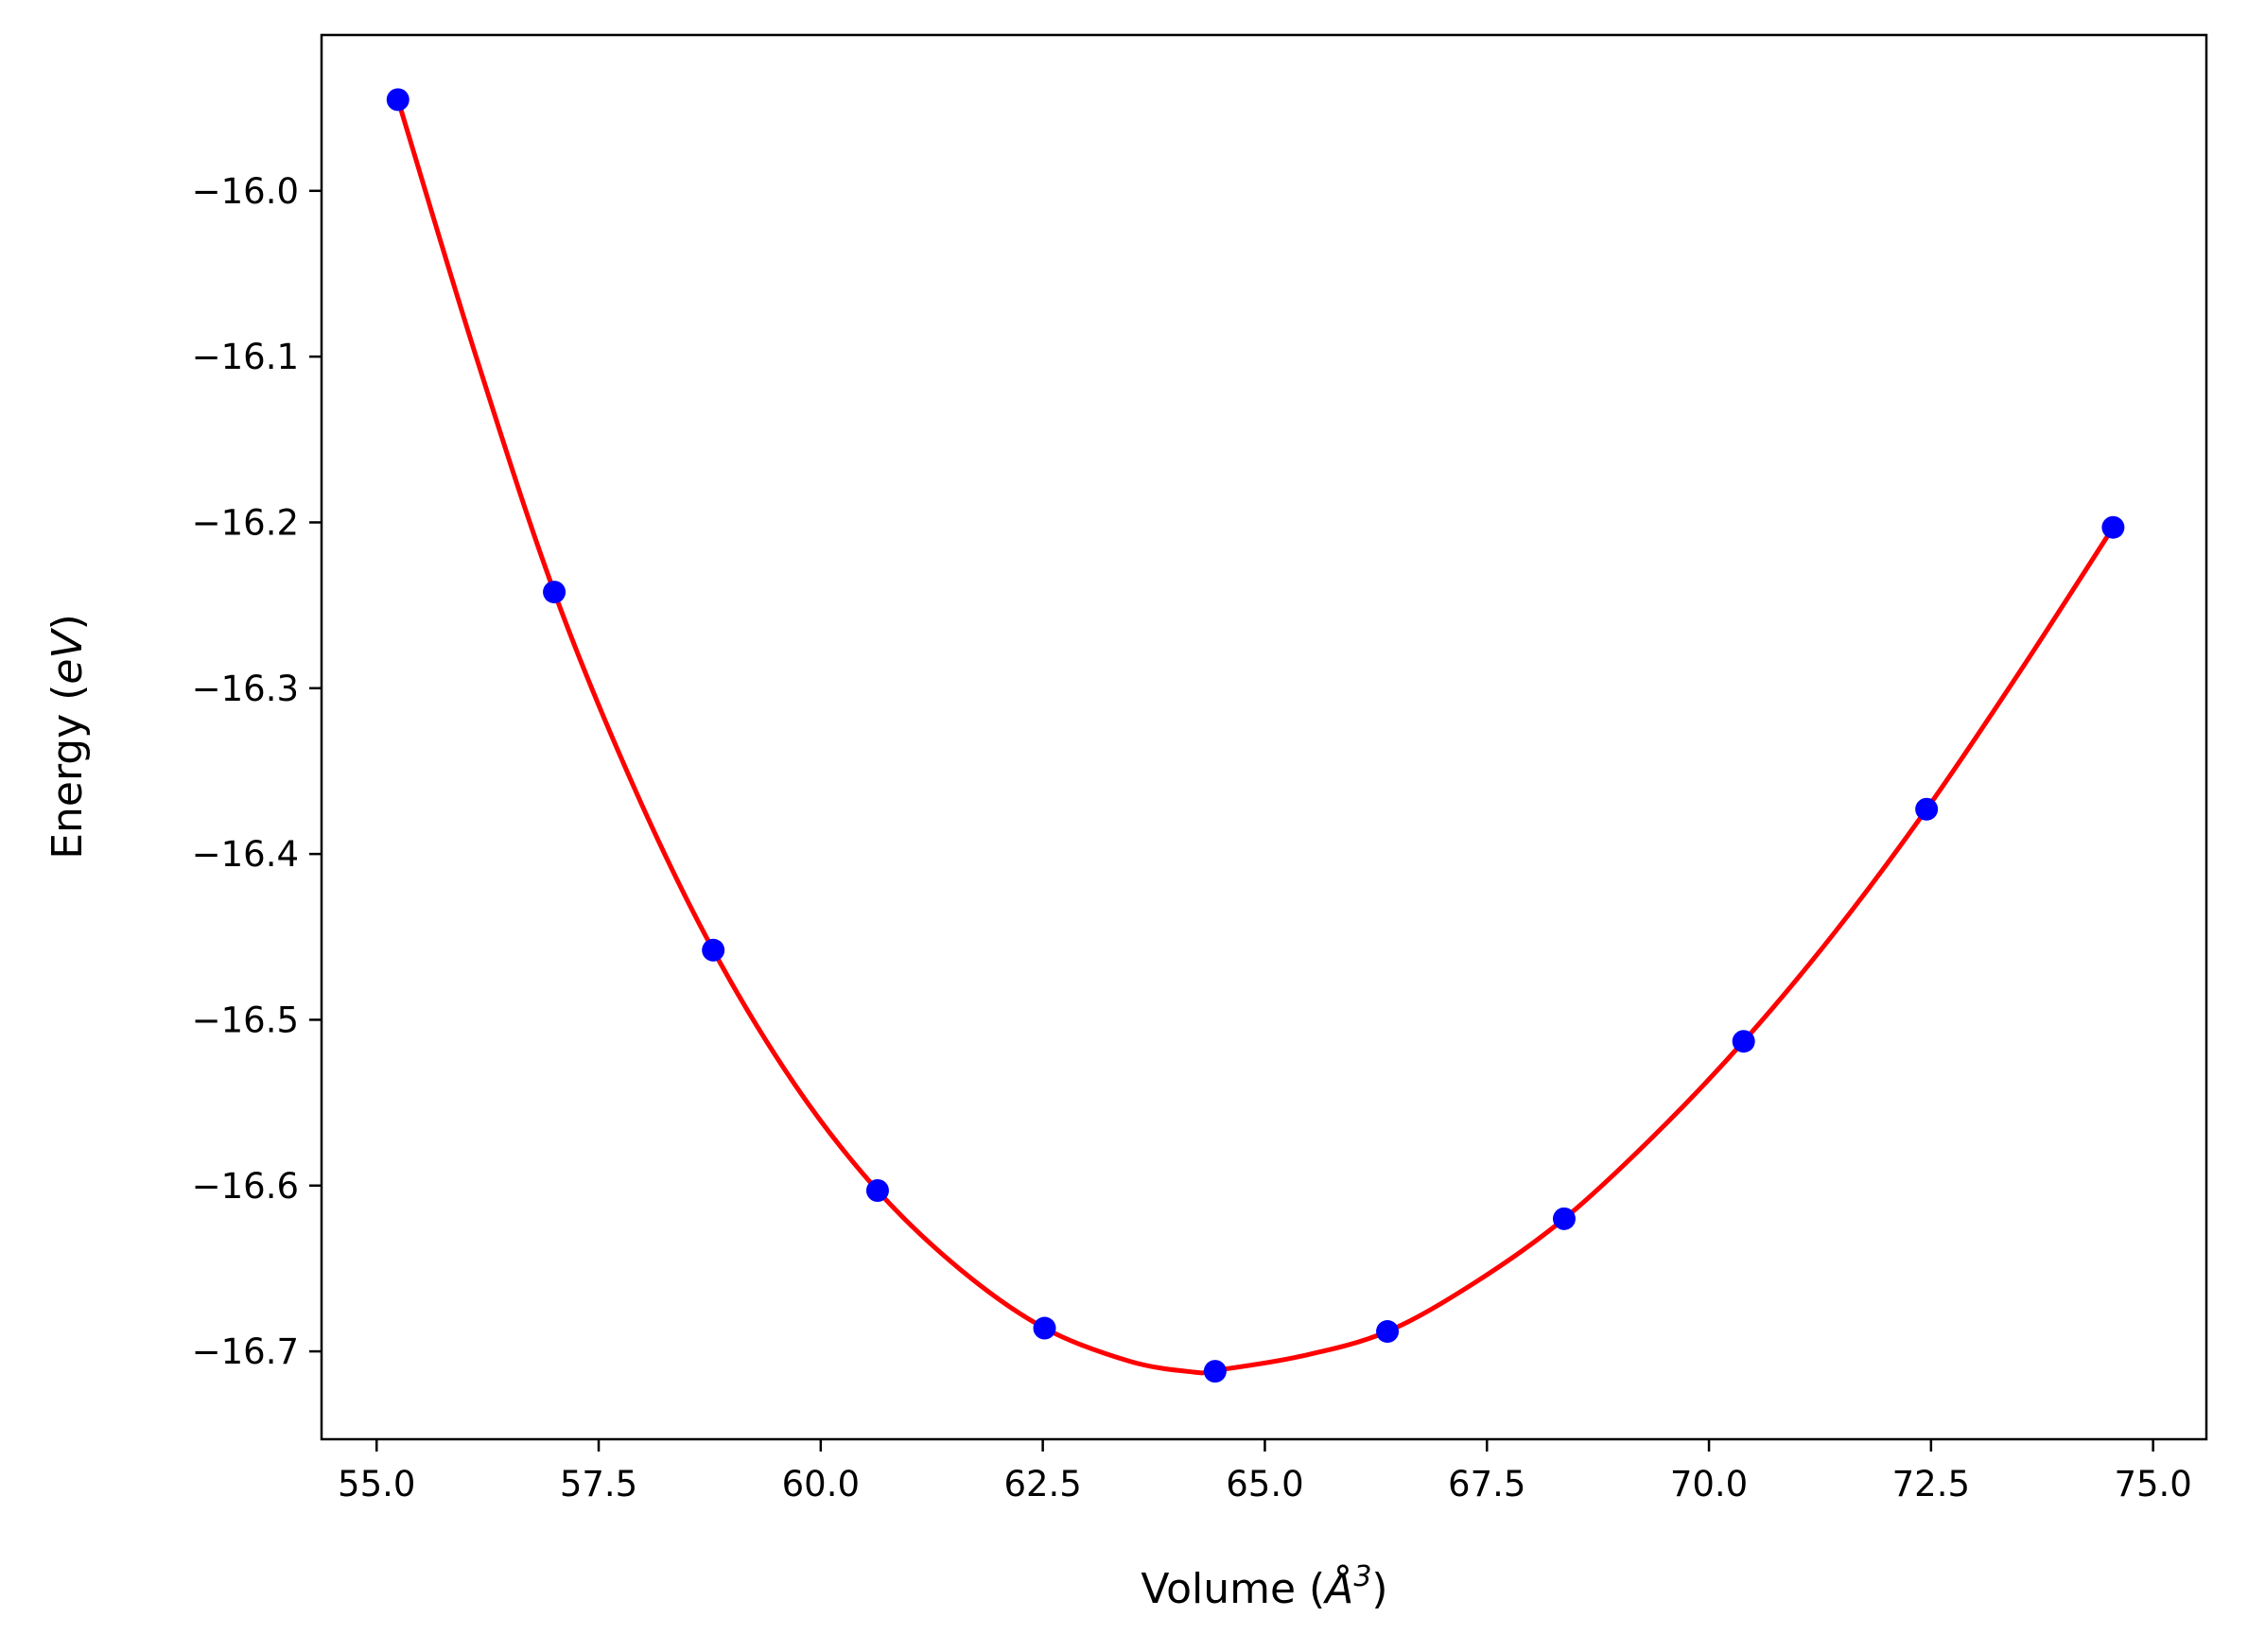 This screenshot has width=2248, height=1652. Describe the element at coordinates (245, 357) in the screenshot. I see `y-tick-label: −16.1` at that location.